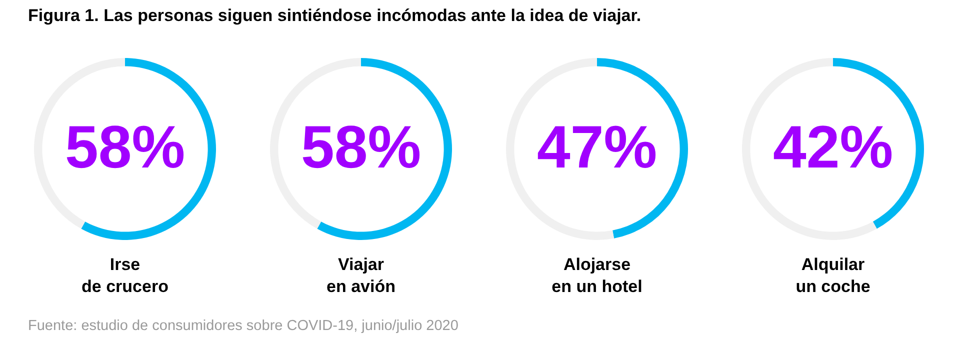 Image resolution: width=965 pixels, height=348 pixels. What do you see at coordinates (597, 147) in the screenshot?
I see `data-label: 47%` at bounding box center [597, 147].